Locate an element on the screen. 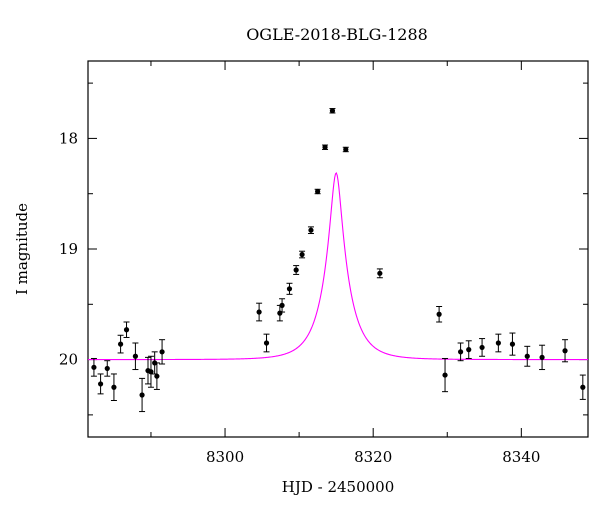 The image size is (600, 512). x-tick-label: 8300 is located at coordinates (225, 457).